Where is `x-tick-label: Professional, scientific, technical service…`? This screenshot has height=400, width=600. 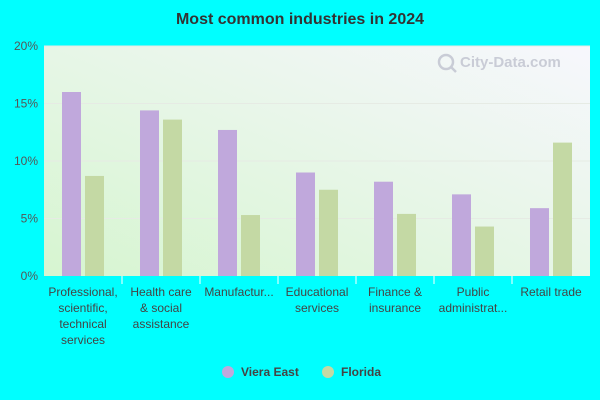
x-tick-label: Professional, scientific, technical service… is located at coordinates (82, 316).